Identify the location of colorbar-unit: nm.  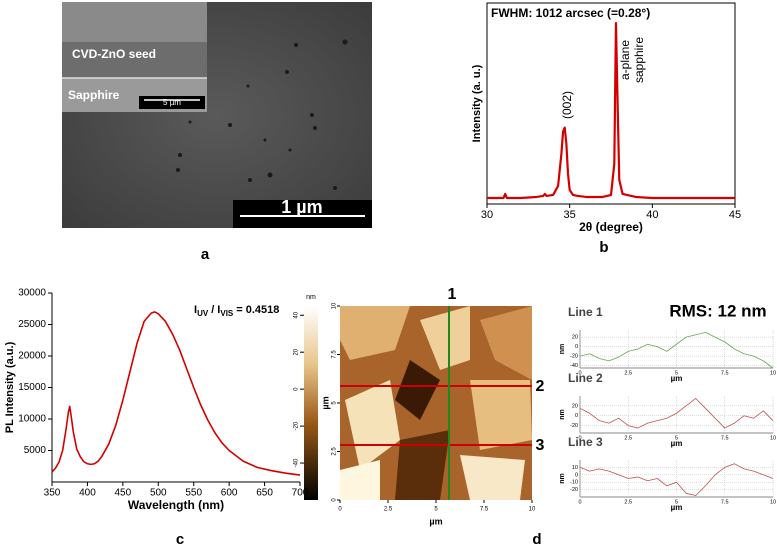
(311, 297).